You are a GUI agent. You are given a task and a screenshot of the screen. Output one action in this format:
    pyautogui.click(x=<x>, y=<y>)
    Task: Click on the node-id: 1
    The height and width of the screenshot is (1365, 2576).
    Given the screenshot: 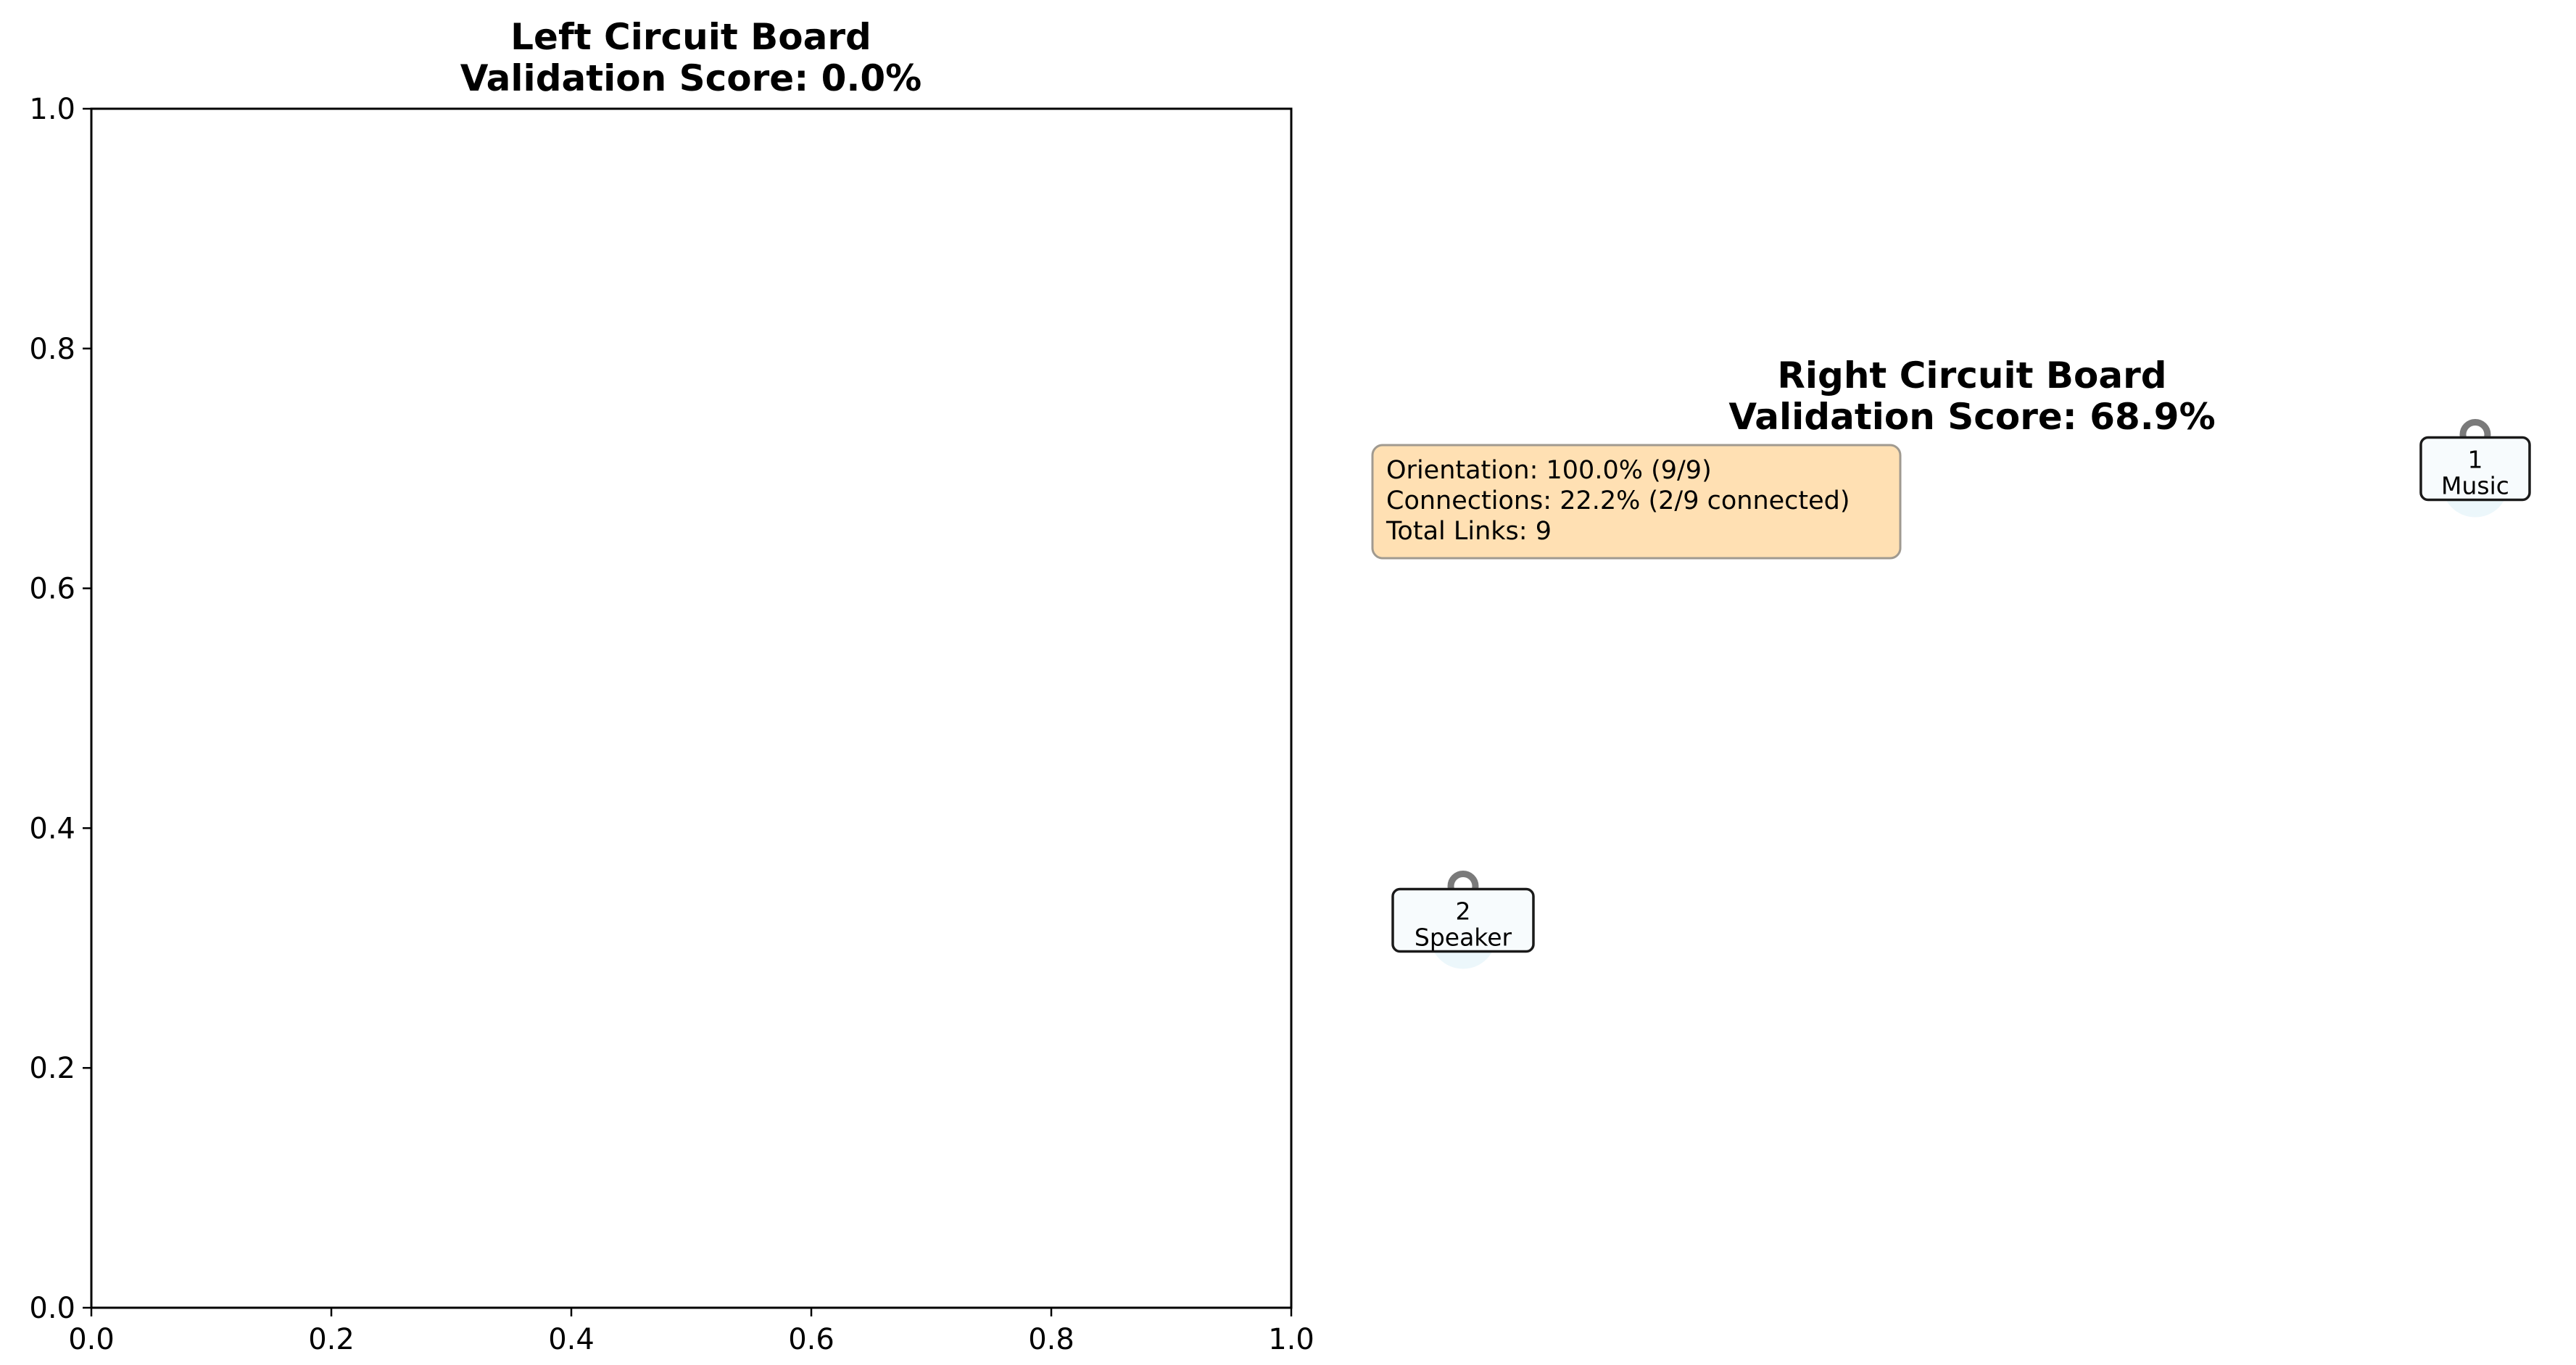 What is the action you would take?
    pyautogui.click(x=2475, y=460)
    